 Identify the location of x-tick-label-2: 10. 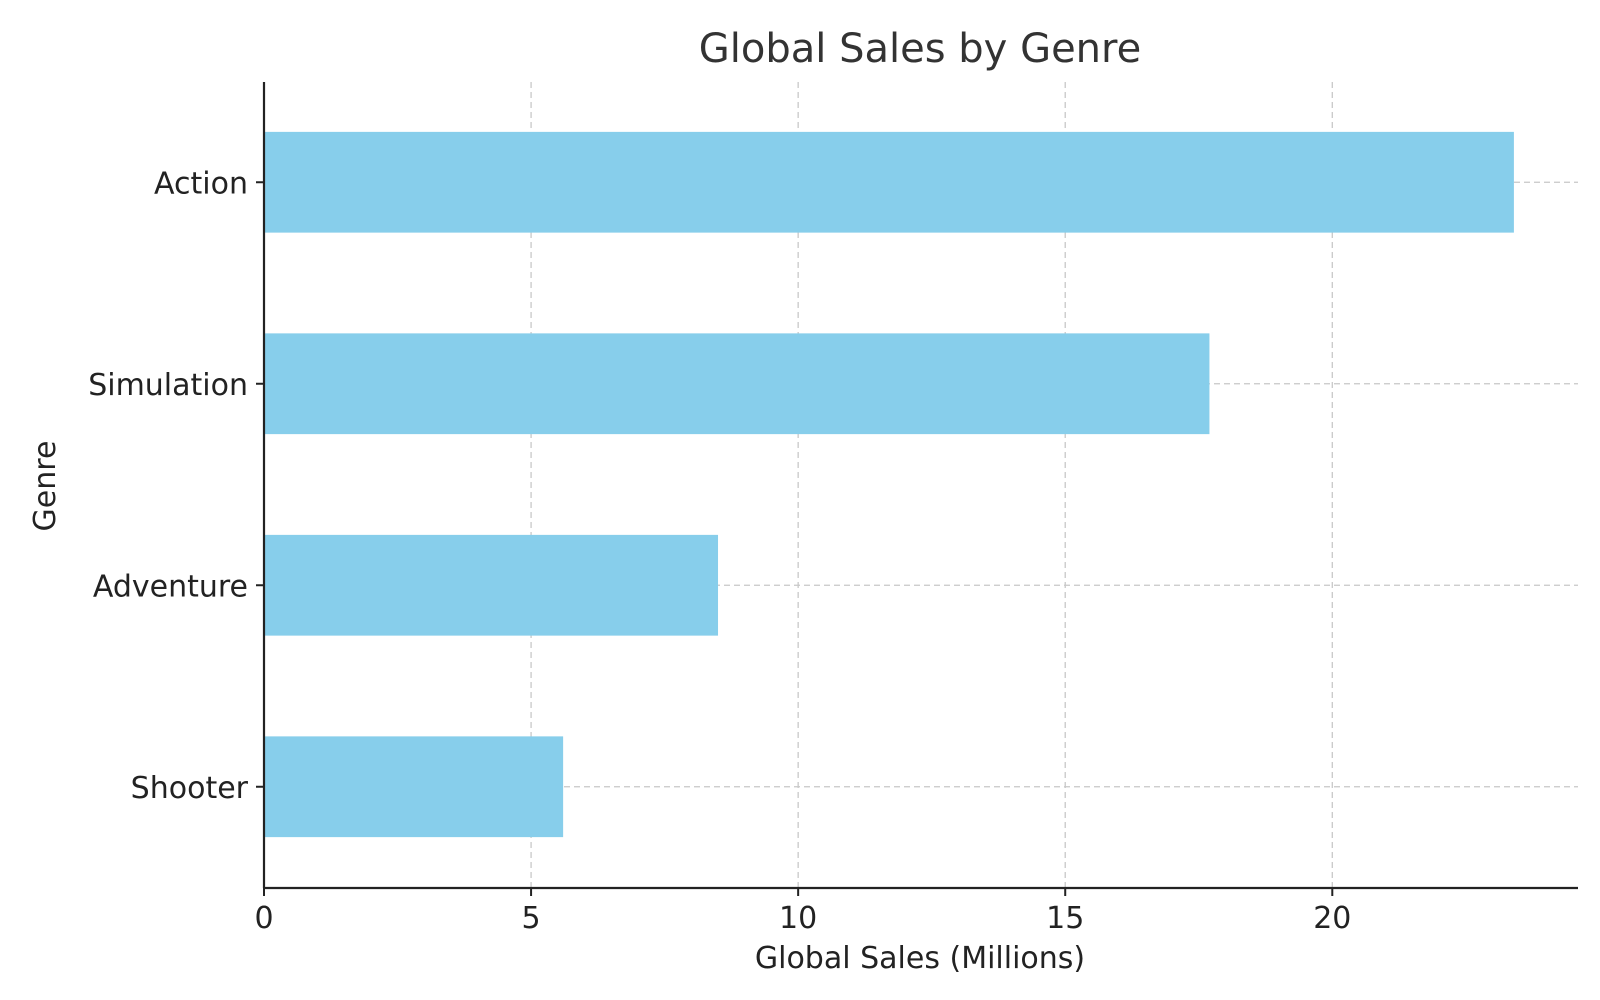
(798, 918).